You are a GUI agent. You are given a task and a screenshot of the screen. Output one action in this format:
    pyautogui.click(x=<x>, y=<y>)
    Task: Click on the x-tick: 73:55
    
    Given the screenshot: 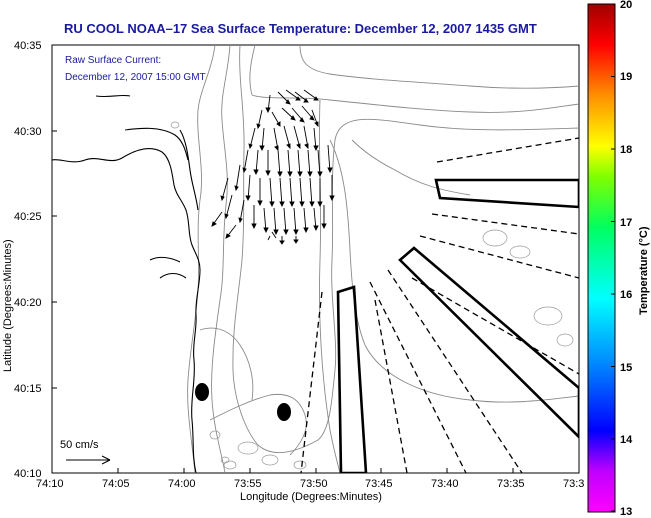 What is the action you would take?
    pyautogui.click(x=248, y=484)
    